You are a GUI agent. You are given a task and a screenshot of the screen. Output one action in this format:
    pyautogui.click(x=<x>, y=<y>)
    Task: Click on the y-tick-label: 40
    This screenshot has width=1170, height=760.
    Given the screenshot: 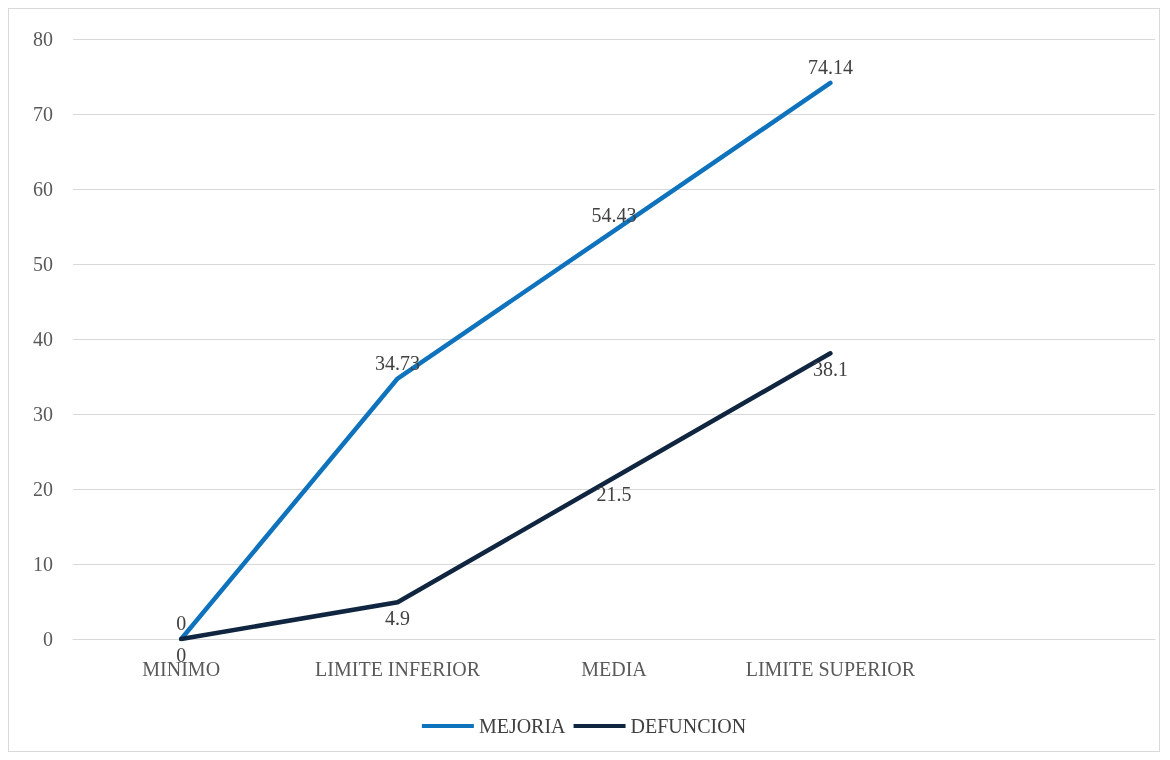 What is the action you would take?
    pyautogui.click(x=43, y=339)
    